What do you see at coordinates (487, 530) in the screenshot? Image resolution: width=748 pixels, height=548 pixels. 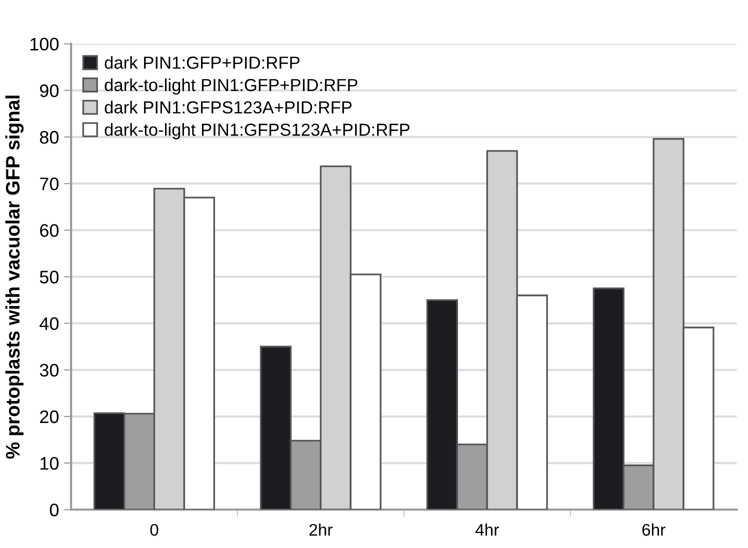 I see `x-tick-label: 4hr` at bounding box center [487, 530].